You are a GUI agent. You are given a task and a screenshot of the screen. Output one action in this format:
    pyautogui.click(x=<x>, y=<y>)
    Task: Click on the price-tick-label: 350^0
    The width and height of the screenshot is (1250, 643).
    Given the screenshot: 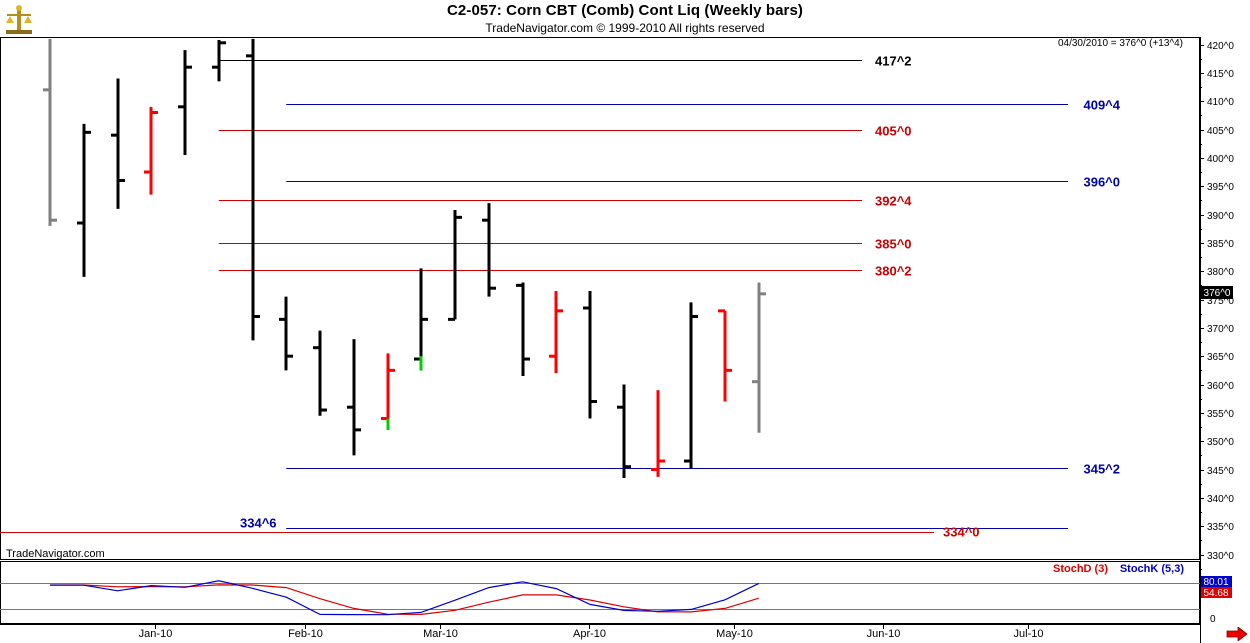 What is the action you would take?
    pyautogui.click(x=1220, y=442)
    